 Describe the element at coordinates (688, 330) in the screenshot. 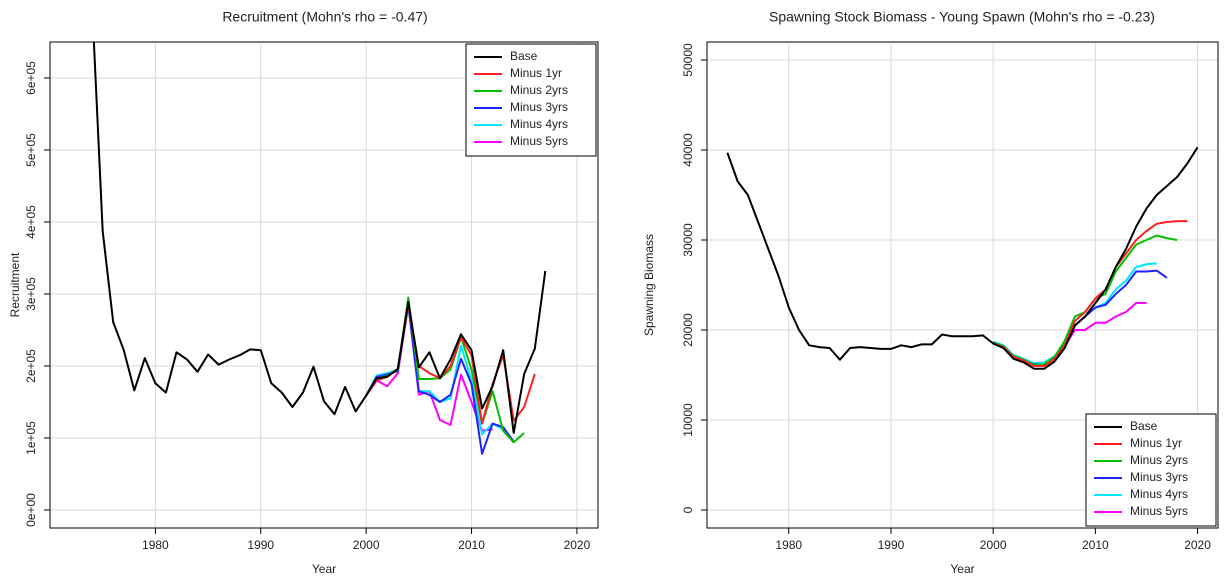

I see `y-tick-label: 20000` at that location.